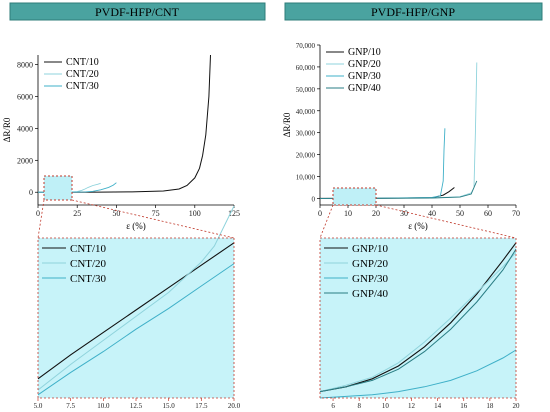 This screenshot has height=412, width=550. Describe the element at coordinates (326, 221) in the screenshot. I see `gnp-zoom-connector-left` at that location.